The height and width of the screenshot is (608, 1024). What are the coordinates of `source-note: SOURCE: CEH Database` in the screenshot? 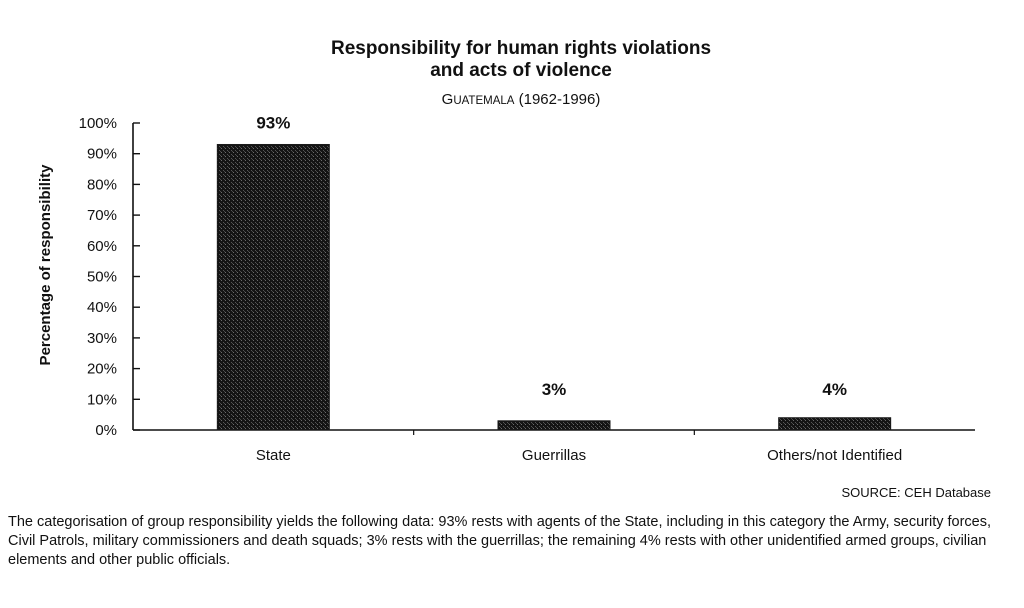 It's located at (916, 492).